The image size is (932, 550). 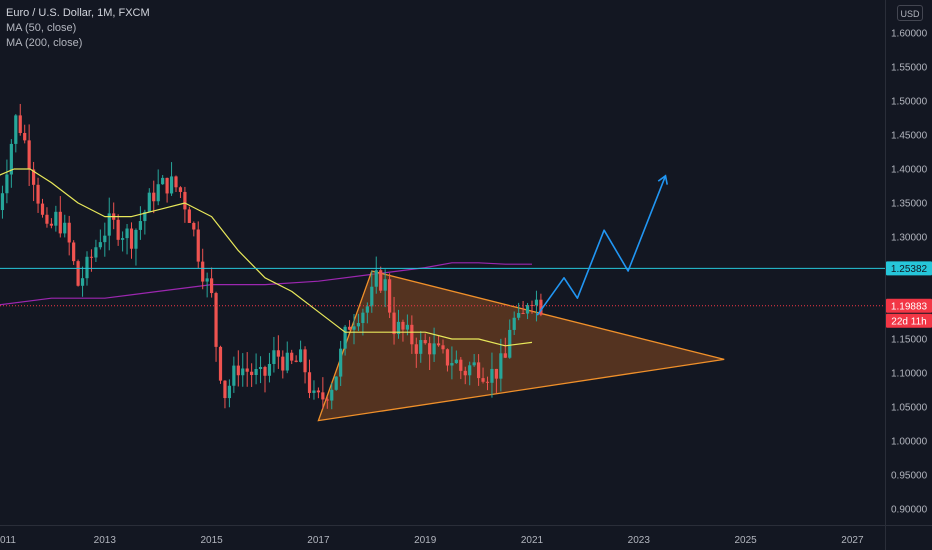 What do you see at coordinates (909, 102) in the screenshot?
I see `y-tick-label: 1.50000` at bounding box center [909, 102].